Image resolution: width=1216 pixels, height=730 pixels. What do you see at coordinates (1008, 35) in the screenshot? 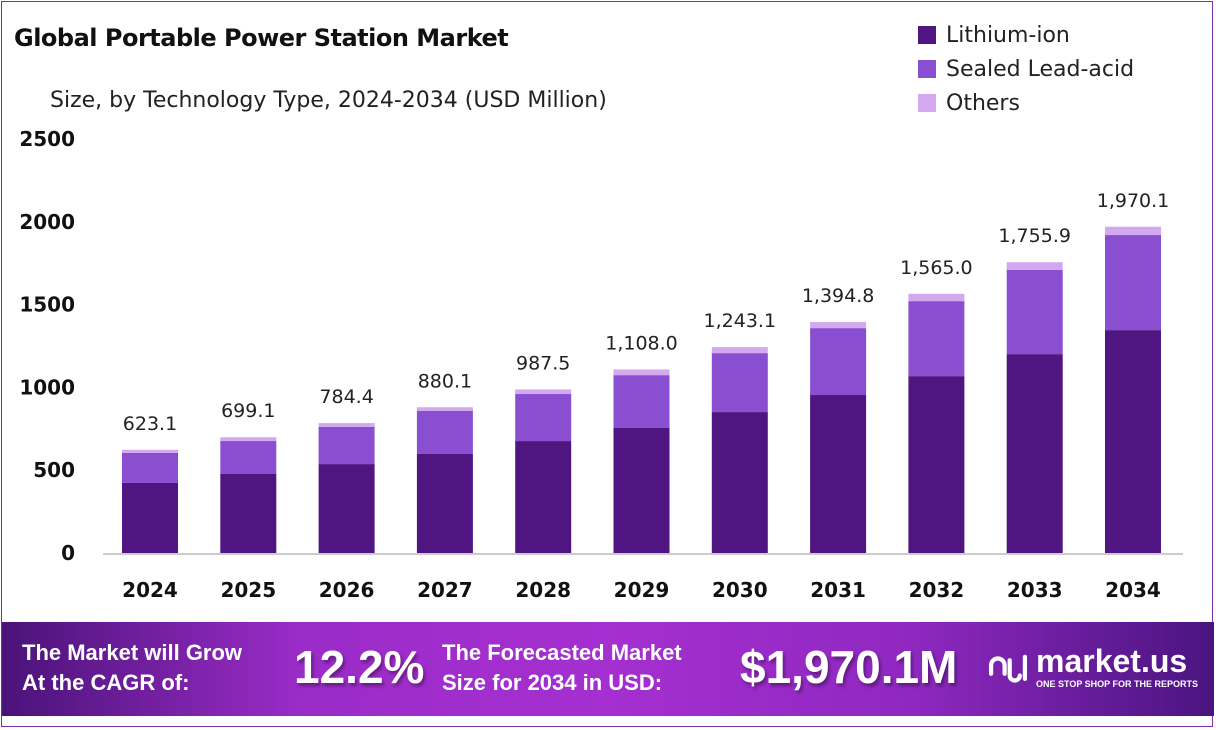
I see `legend-label: Lithium-ion` at bounding box center [1008, 35].